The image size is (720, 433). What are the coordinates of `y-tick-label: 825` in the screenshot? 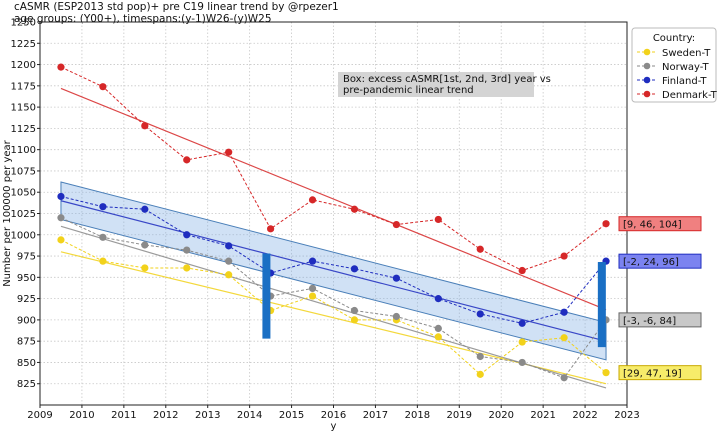 It's located at (26, 384).